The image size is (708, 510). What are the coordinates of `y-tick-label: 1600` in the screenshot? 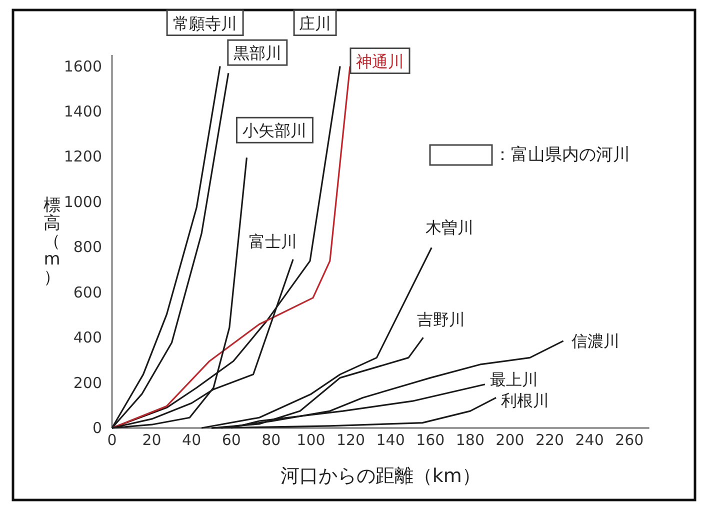 It's located at (83, 66).